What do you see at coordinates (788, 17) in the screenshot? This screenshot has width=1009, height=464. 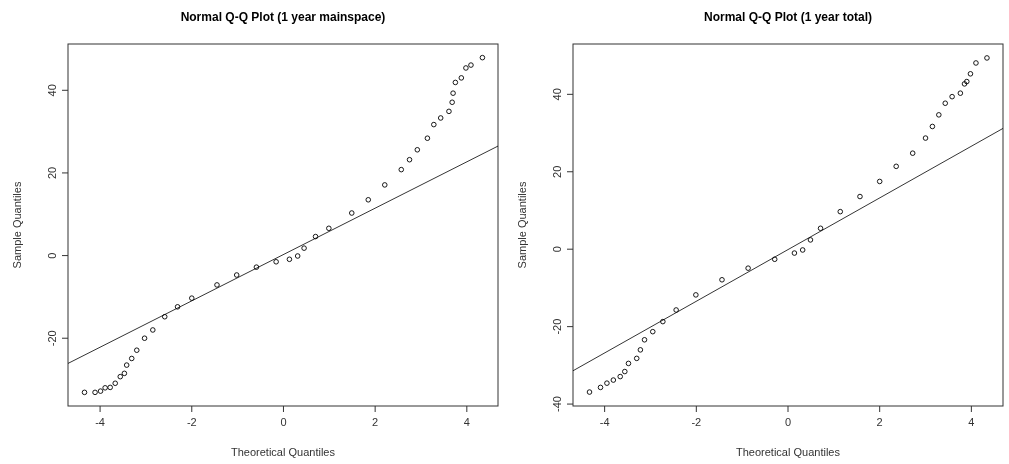 I see `chart-title: Normal Q-Q Plot (1 year total)` at bounding box center [788, 17].